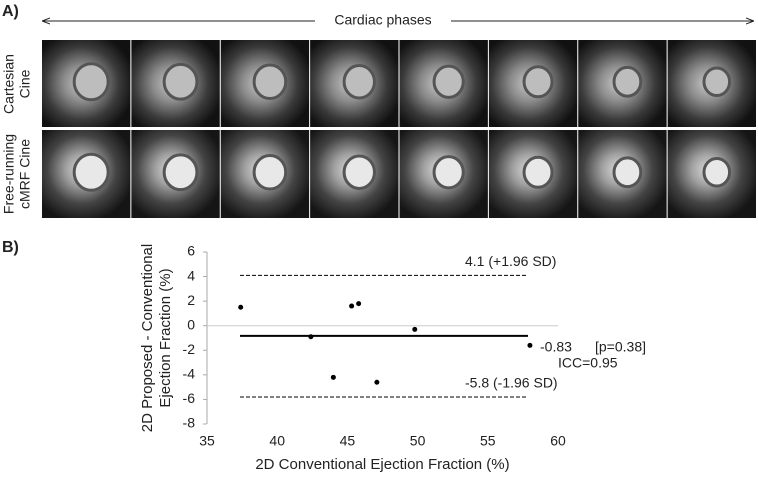 This screenshot has height=479, width=758. What do you see at coordinates (191, 300) in the screenshot?
I see `y-tick-label: 2` at bounding box center [191, 300].